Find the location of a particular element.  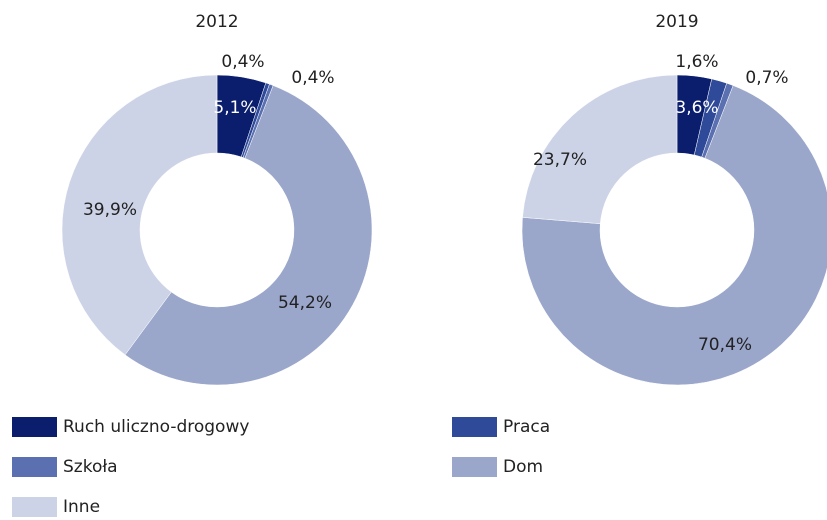

data-label: 23,7% is located at coordinates (560, 160).